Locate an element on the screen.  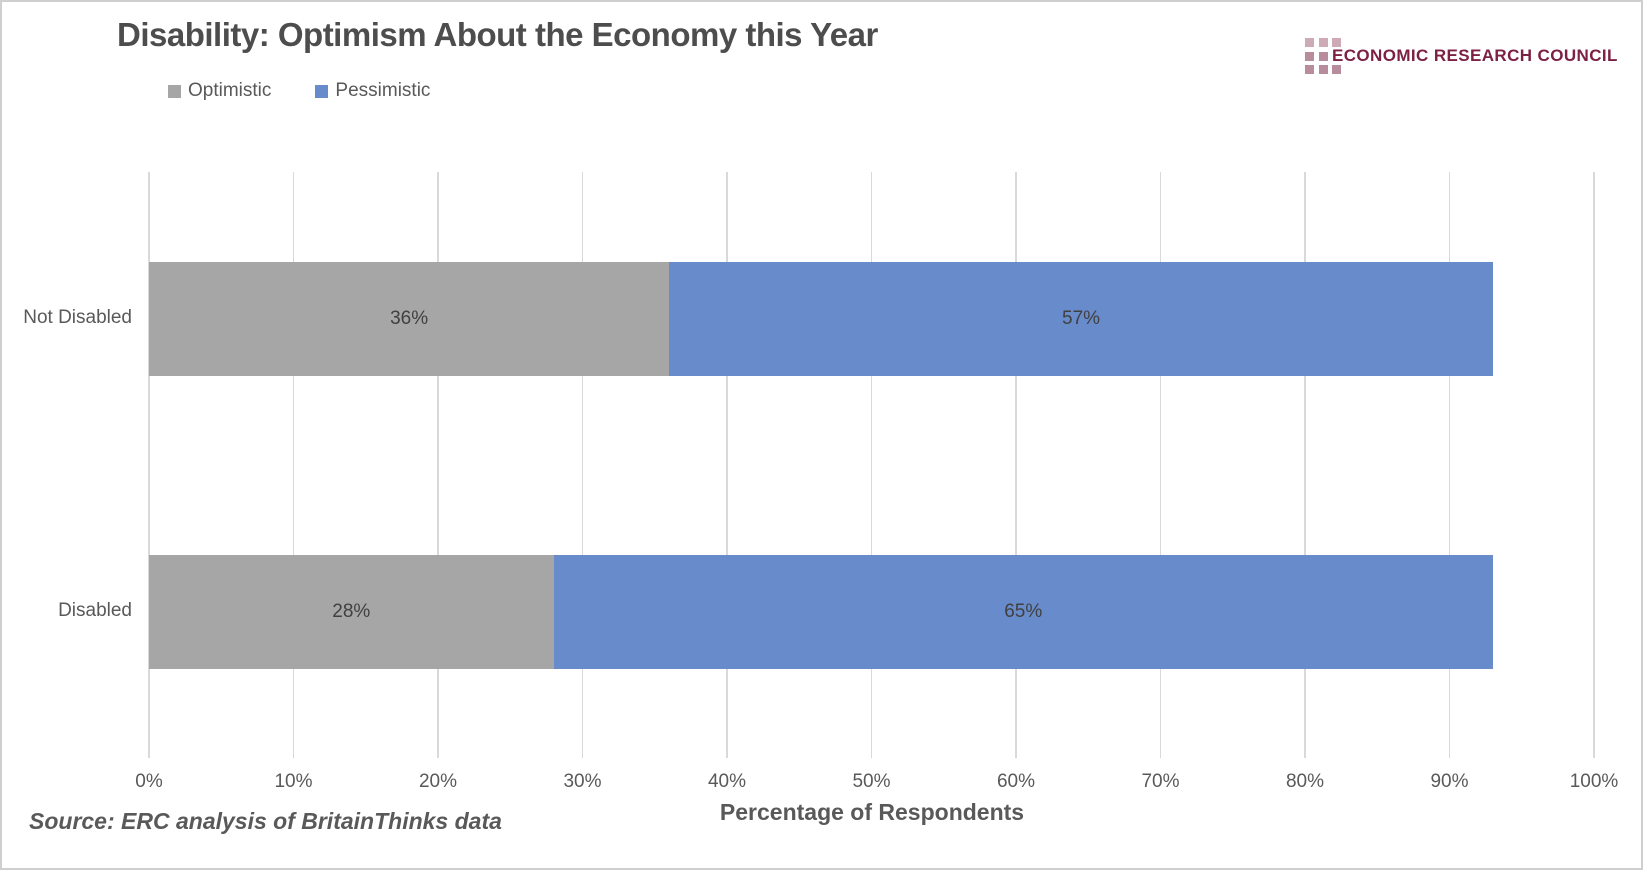
erc-logo: ECONOMIC RESEARCH COUNCIL is located at coordinates (1465, 58).